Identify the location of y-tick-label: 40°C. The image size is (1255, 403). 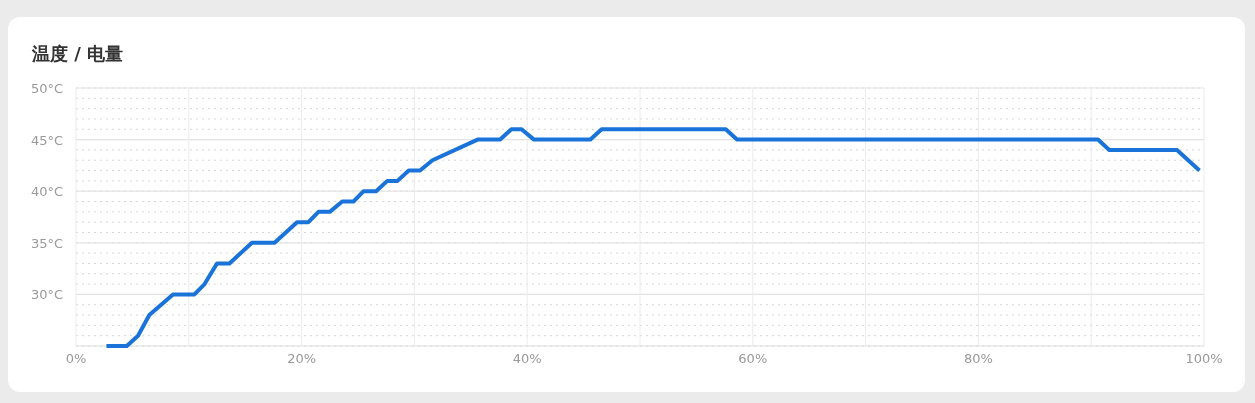
(46, 192).